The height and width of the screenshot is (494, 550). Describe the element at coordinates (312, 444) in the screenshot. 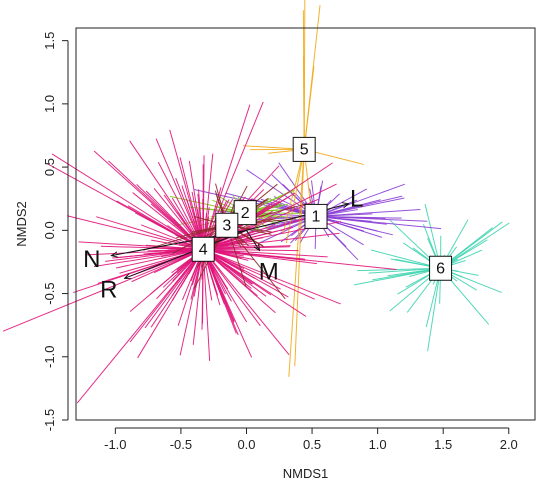

I see `x-tick-label: 0.5` at that location.